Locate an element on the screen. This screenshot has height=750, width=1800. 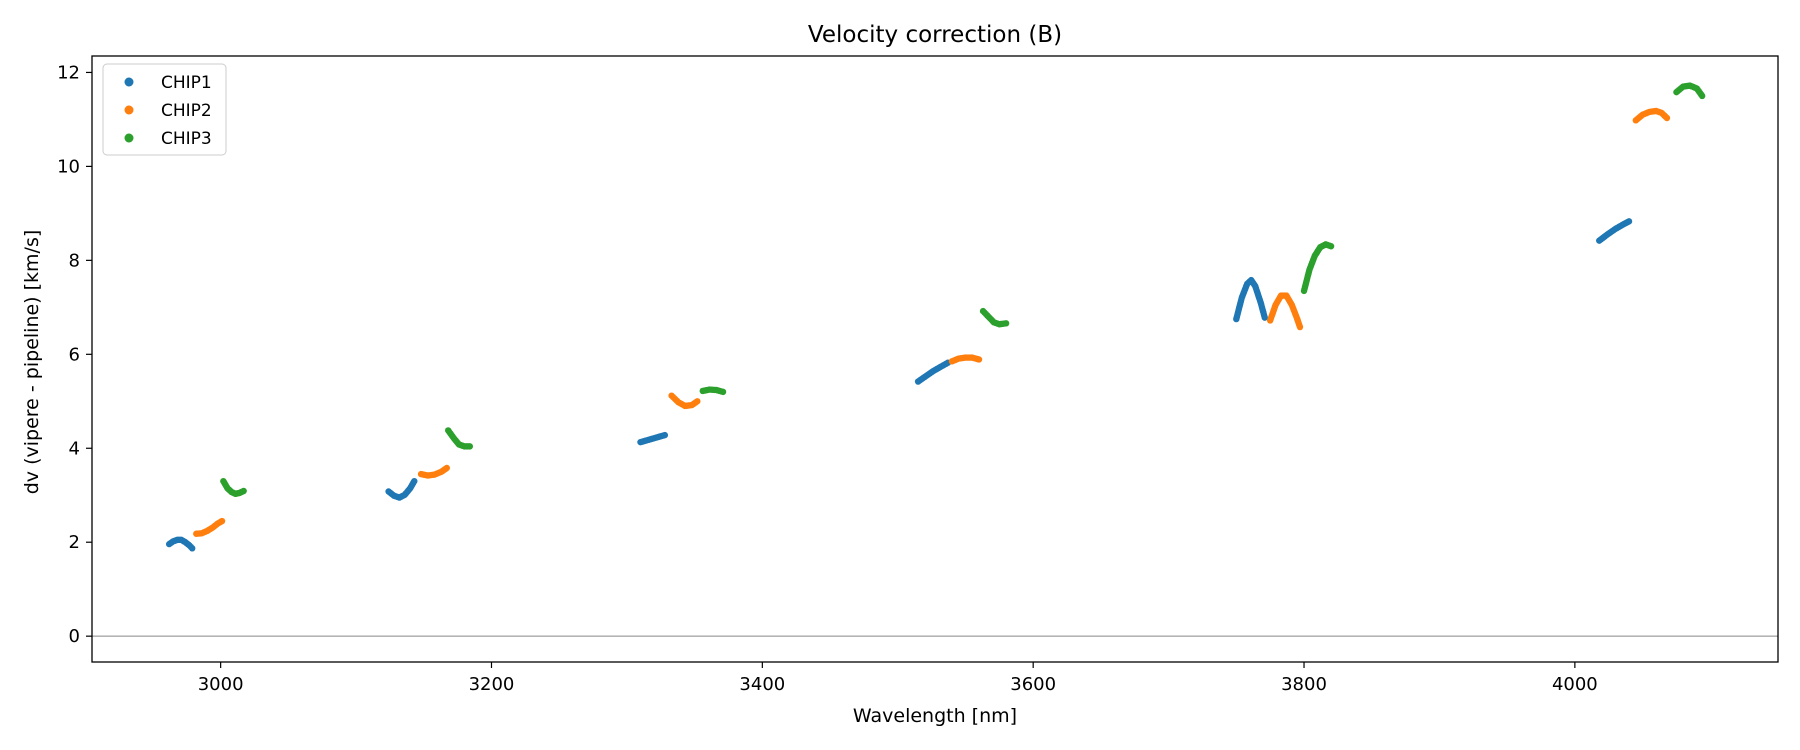
x-tick-label: 3800 is located at coordinates (1304, 684).